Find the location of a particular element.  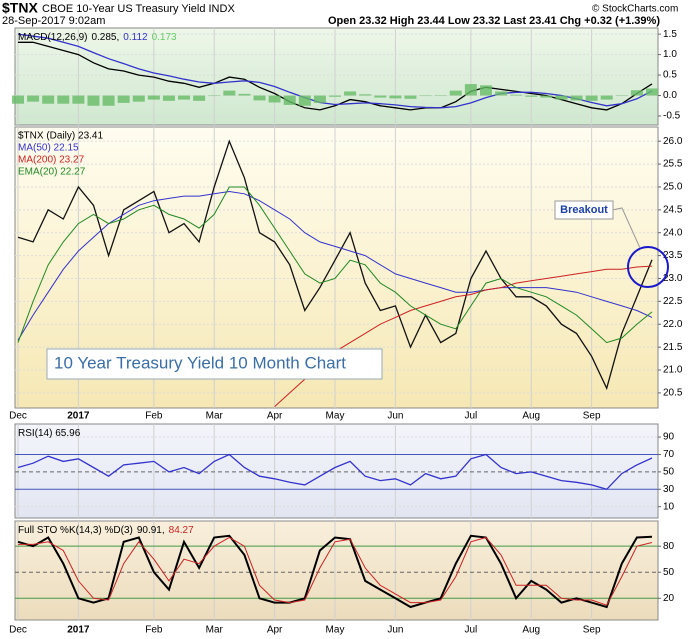

y-tick-label: 21.5 is located at coordinates (673, 347).